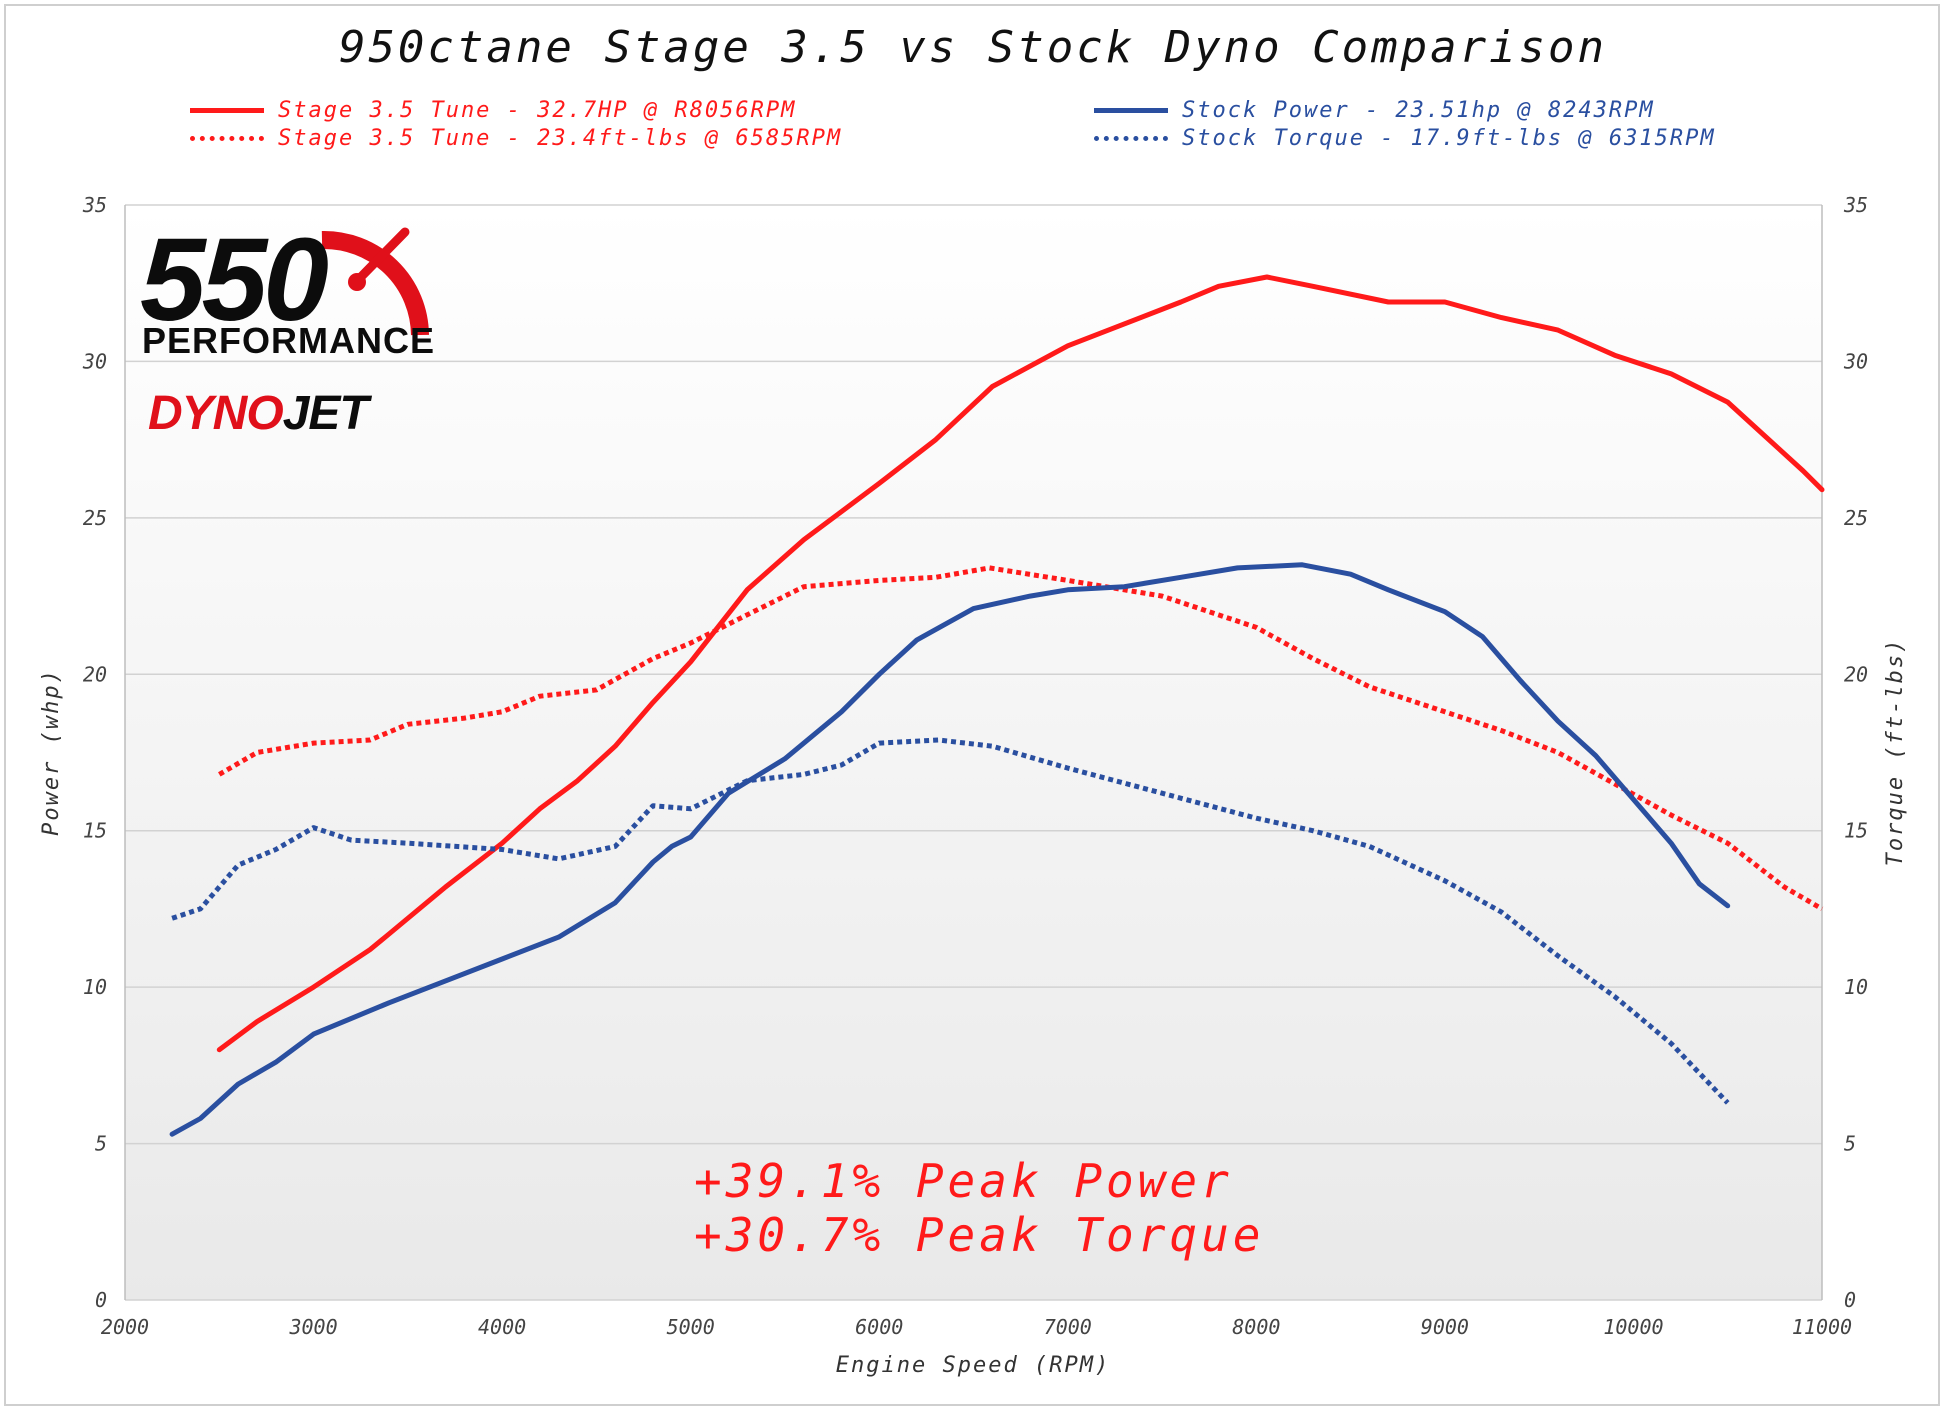 The width and height of the screenshot is (1946, 1412). Describe the element at coordinates (1855, 205) in the screenshot. I see `y-tick-label-right: 35` at that location.